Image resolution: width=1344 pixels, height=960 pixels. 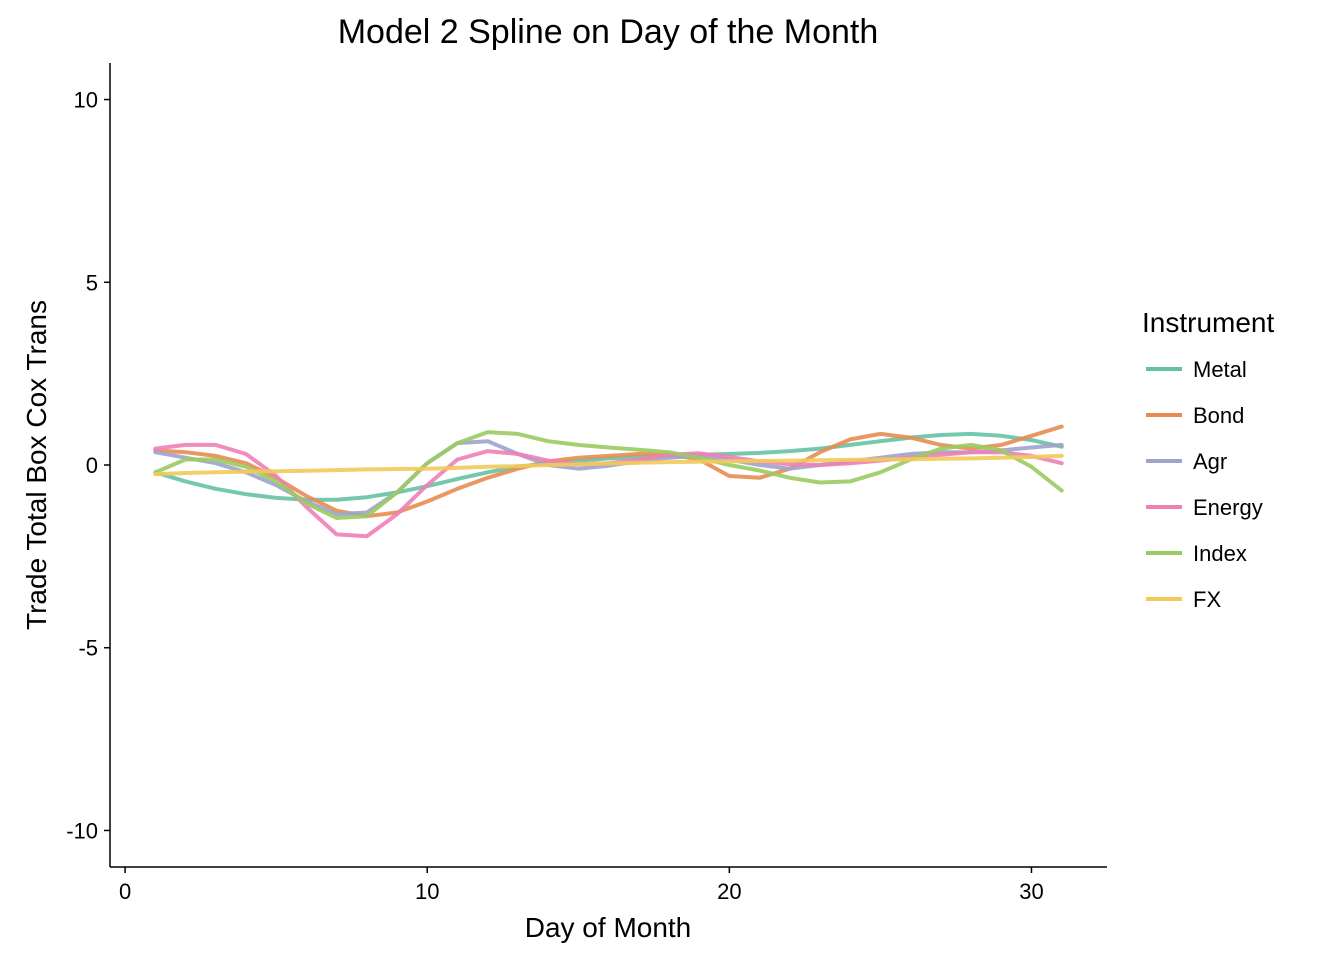 What do you see at coordinates (1228, 507) in the screenshot?
I see `legend-label: Energy` at bounding box center [1228, 507].